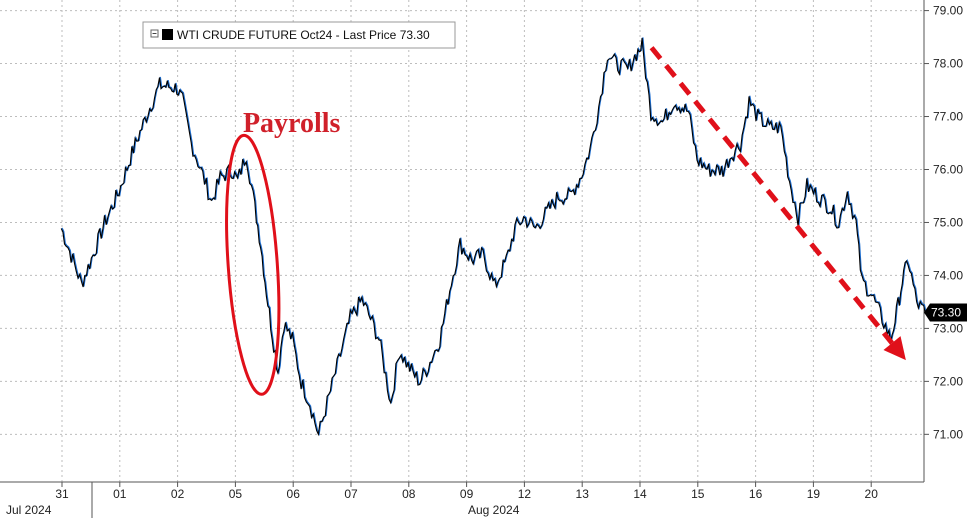 The height and width of the screenshot is (518, 967). What do you see at coordinates (640, 494) in the screenshot?
I see `x-tick-label: 14` at bounding box center [640, 494].